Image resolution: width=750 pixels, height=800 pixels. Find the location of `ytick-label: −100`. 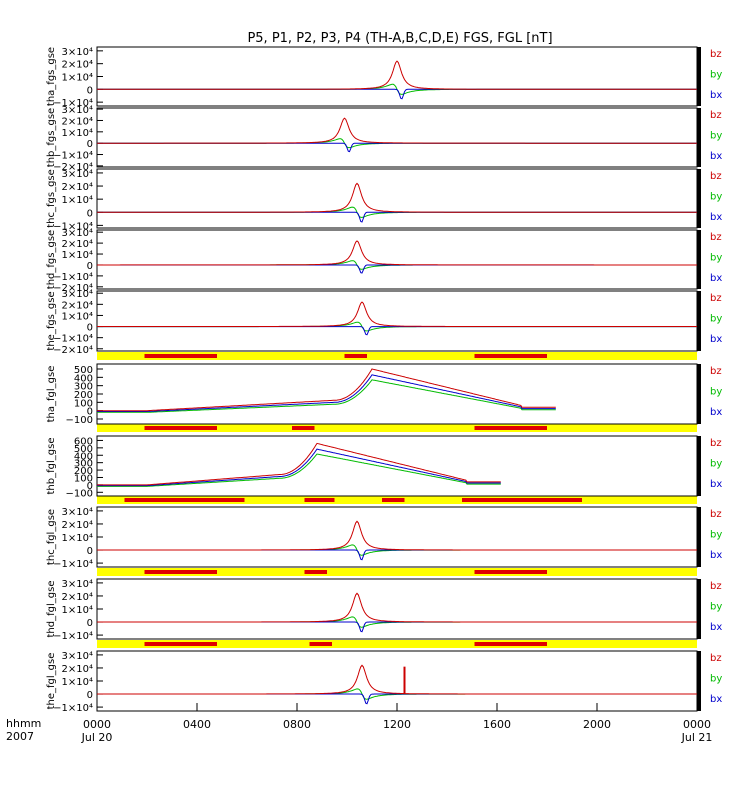

ytick-label: −100 is located at coordinates (79, 493).